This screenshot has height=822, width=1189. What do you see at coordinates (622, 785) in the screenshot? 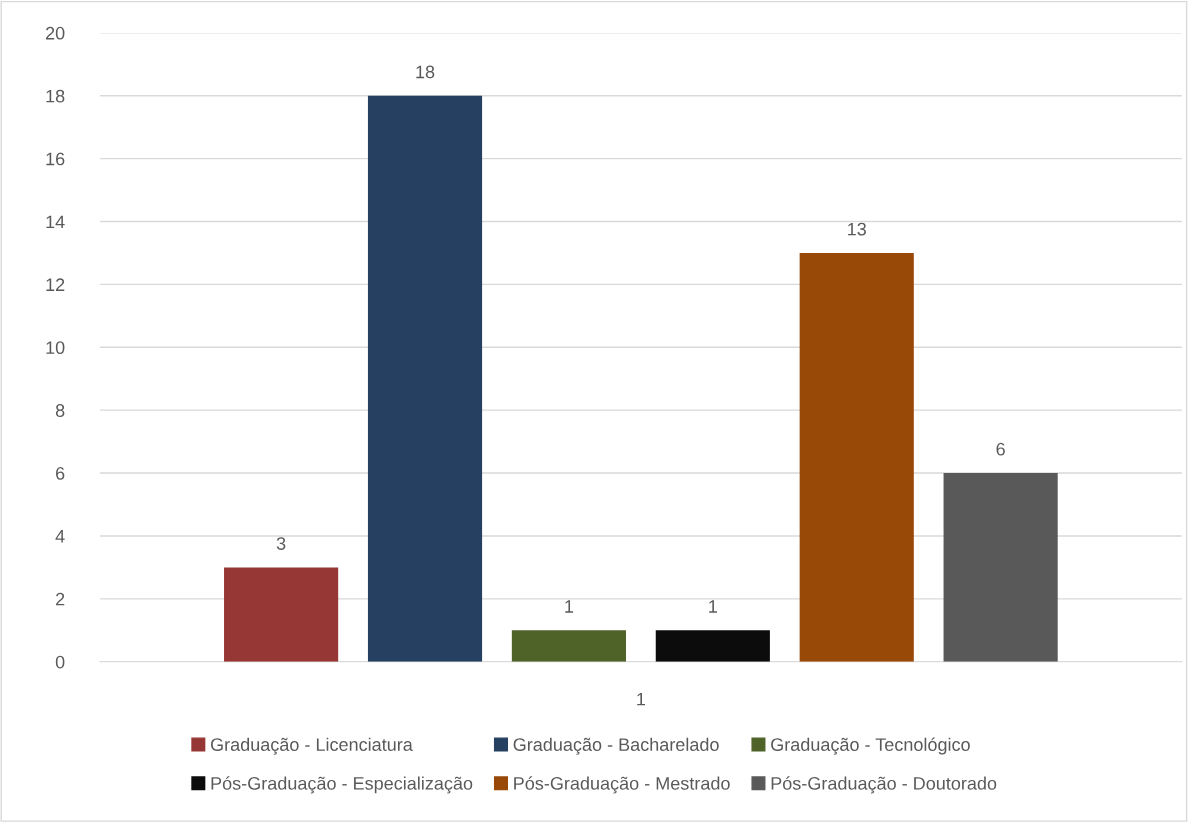
I see `legend-label: Pós-Graduação - Mestrado` at bounding box center [622, 785].